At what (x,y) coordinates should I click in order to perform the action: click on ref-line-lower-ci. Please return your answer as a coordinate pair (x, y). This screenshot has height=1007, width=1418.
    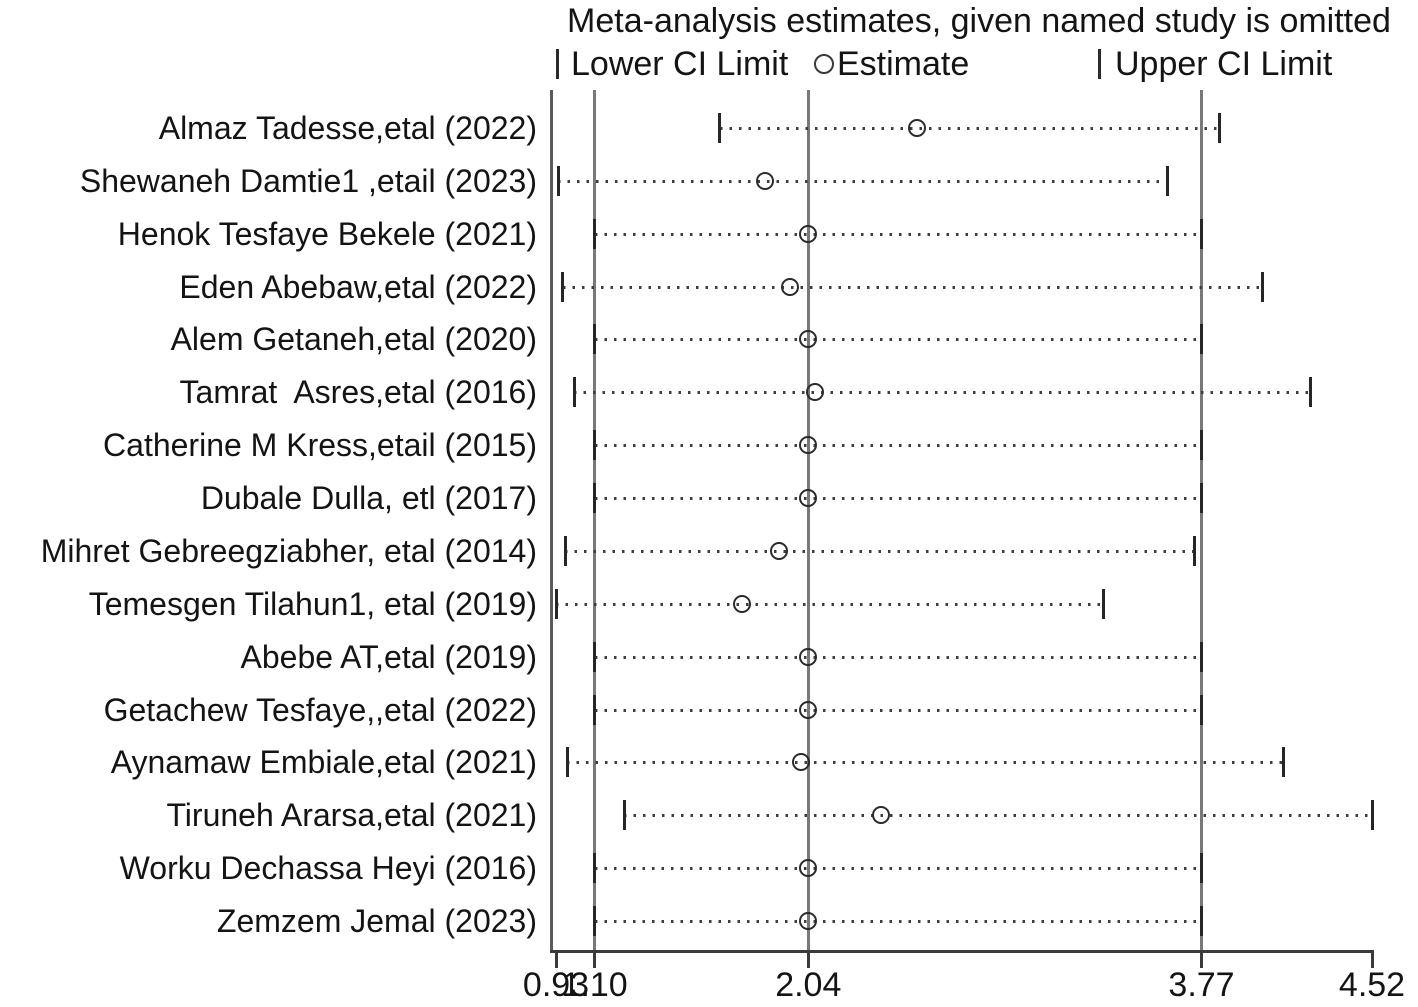
    Looking at the image, I should click on (595, 520).